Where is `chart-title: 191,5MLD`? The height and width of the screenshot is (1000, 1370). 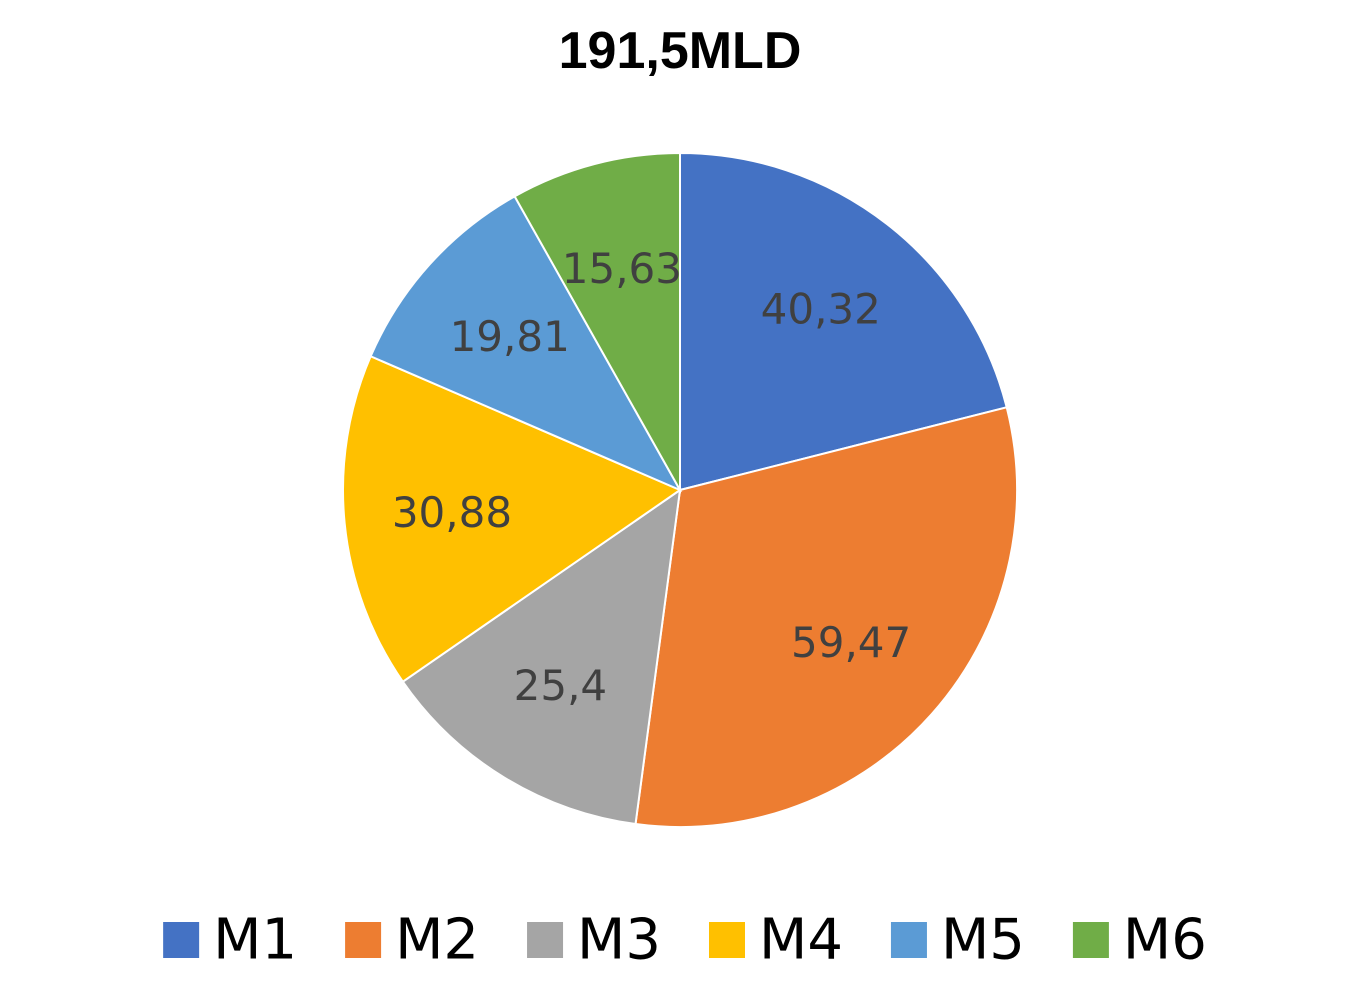 chart-title: 191,5MLD is located at coordinates (680, 51).